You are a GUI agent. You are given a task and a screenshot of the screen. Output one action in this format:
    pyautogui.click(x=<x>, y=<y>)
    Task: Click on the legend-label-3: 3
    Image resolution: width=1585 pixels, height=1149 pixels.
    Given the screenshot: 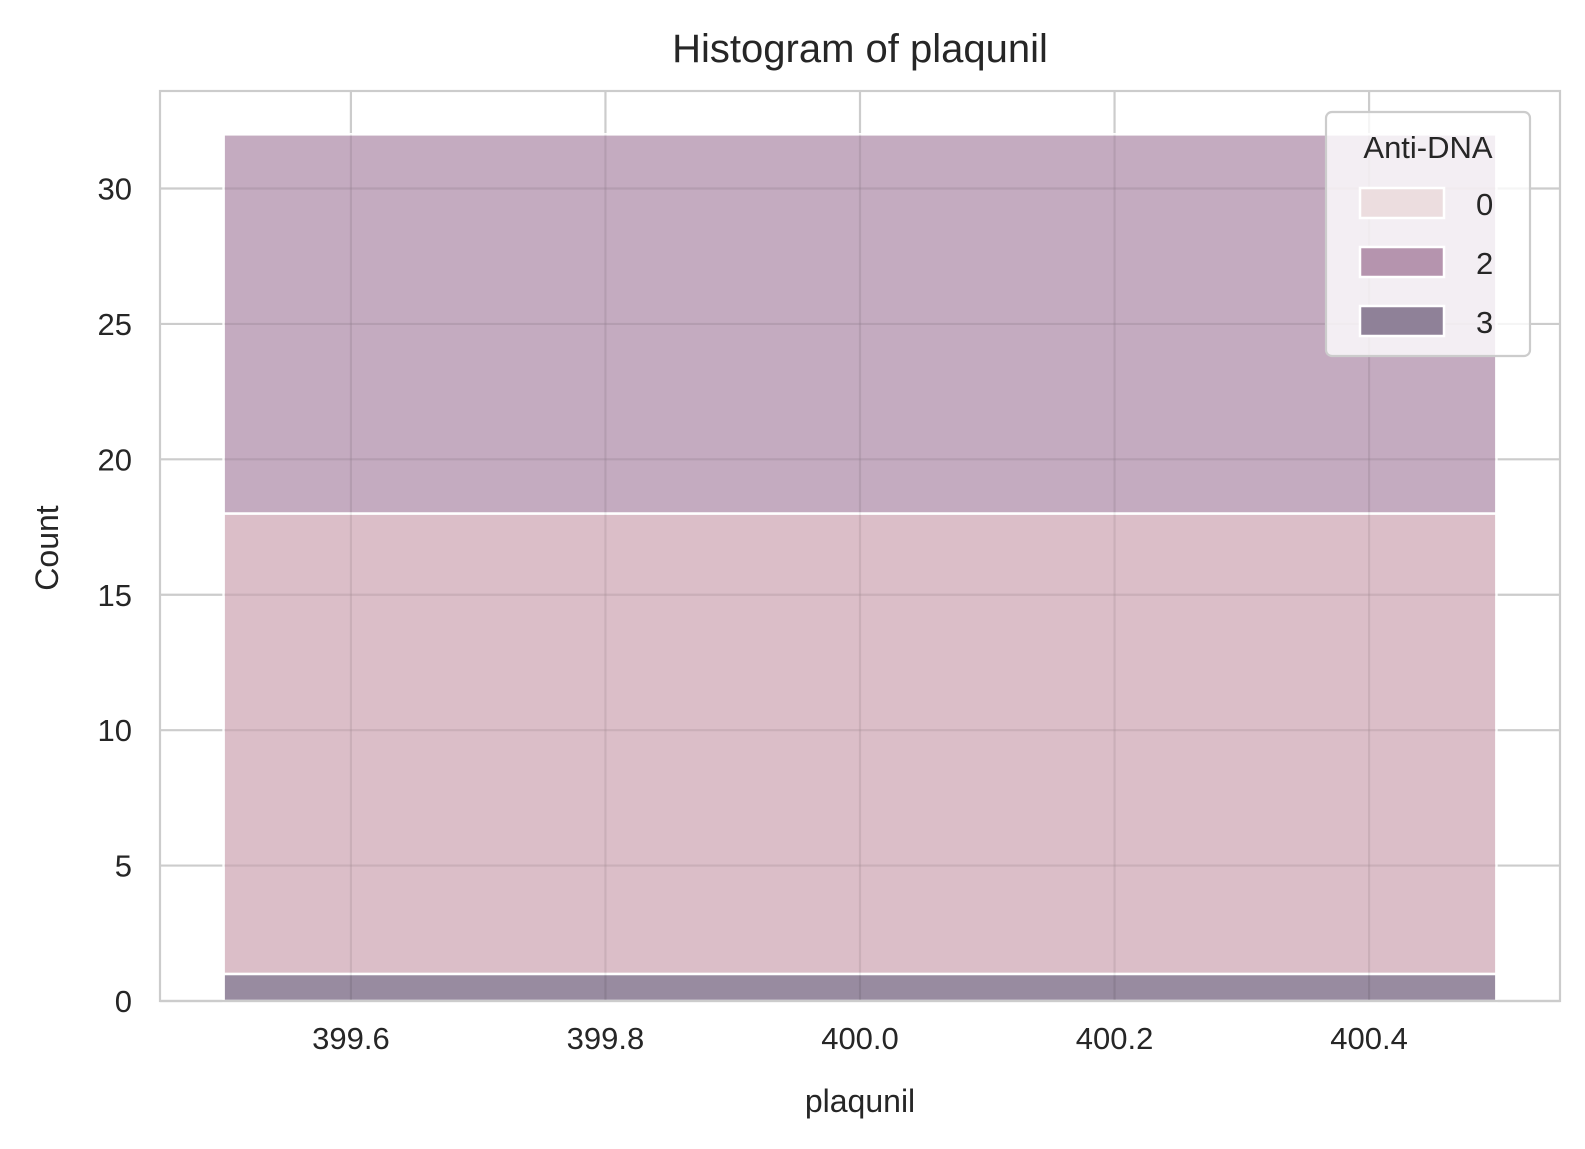 What is the action you would take?
    pyautogui.click(x=1484, y=322)
    